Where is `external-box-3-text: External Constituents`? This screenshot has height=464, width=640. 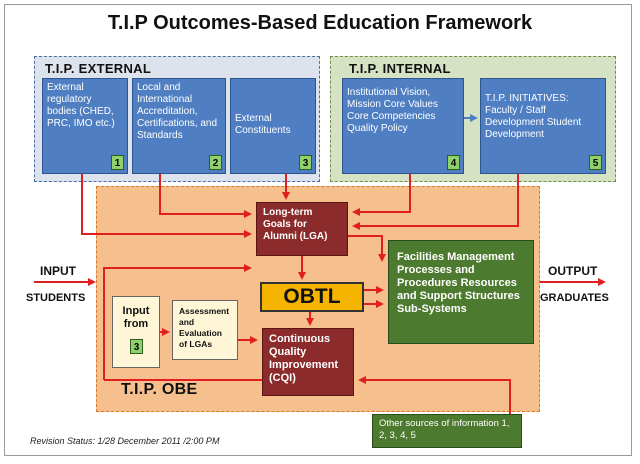
external-box-3-text: External Constituents is located at coordinates (263, 124).